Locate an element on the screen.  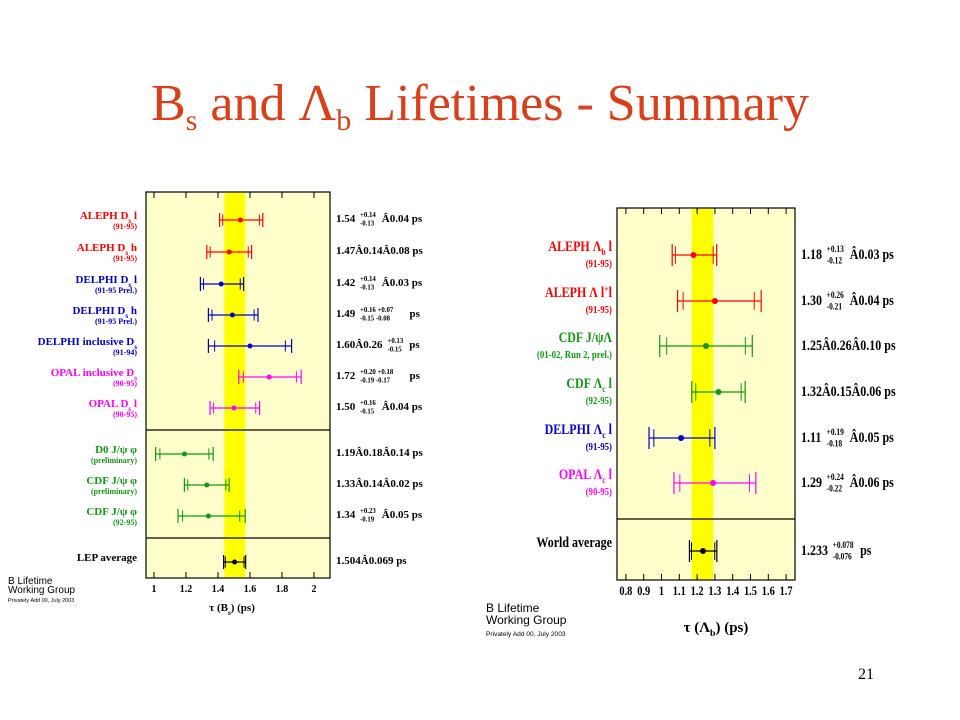
measurement-name: D0 J/ψ φ is located at coordinates (116, 450).